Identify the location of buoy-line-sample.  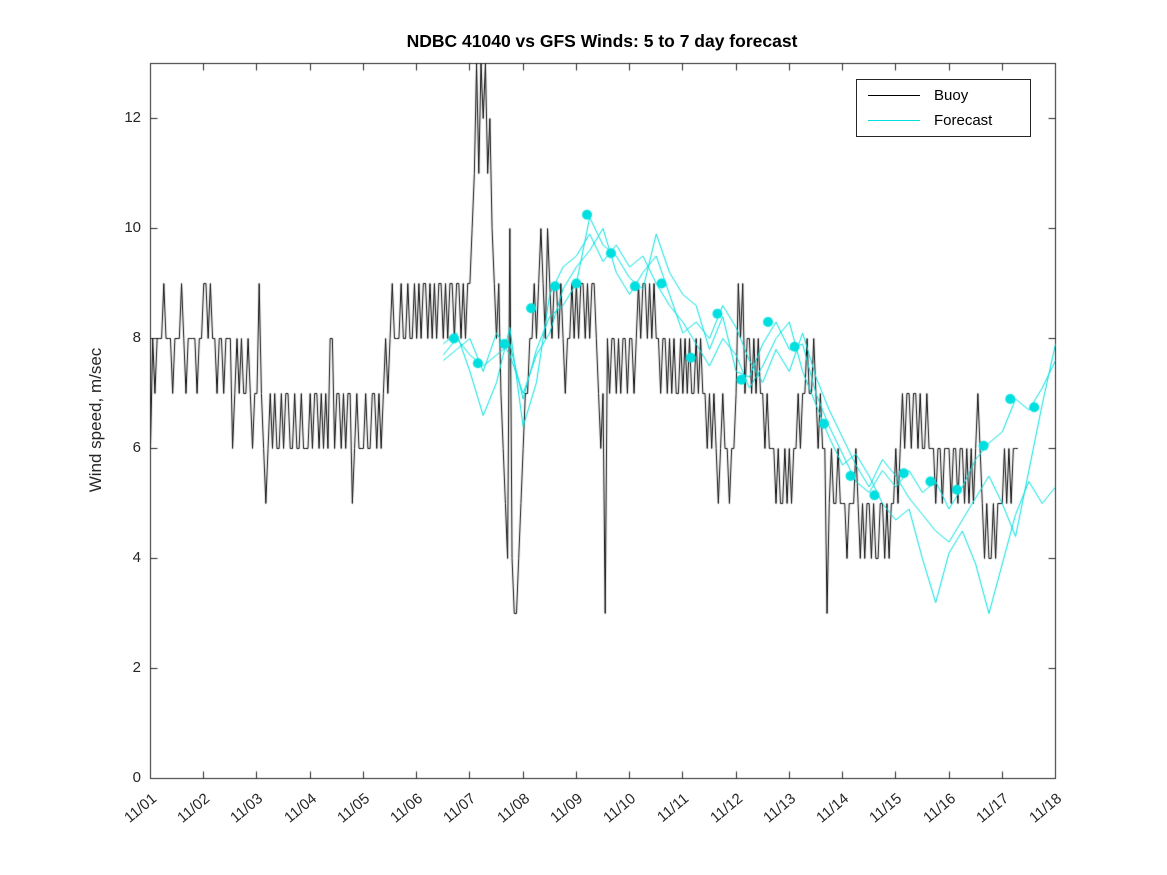
(894, 96).